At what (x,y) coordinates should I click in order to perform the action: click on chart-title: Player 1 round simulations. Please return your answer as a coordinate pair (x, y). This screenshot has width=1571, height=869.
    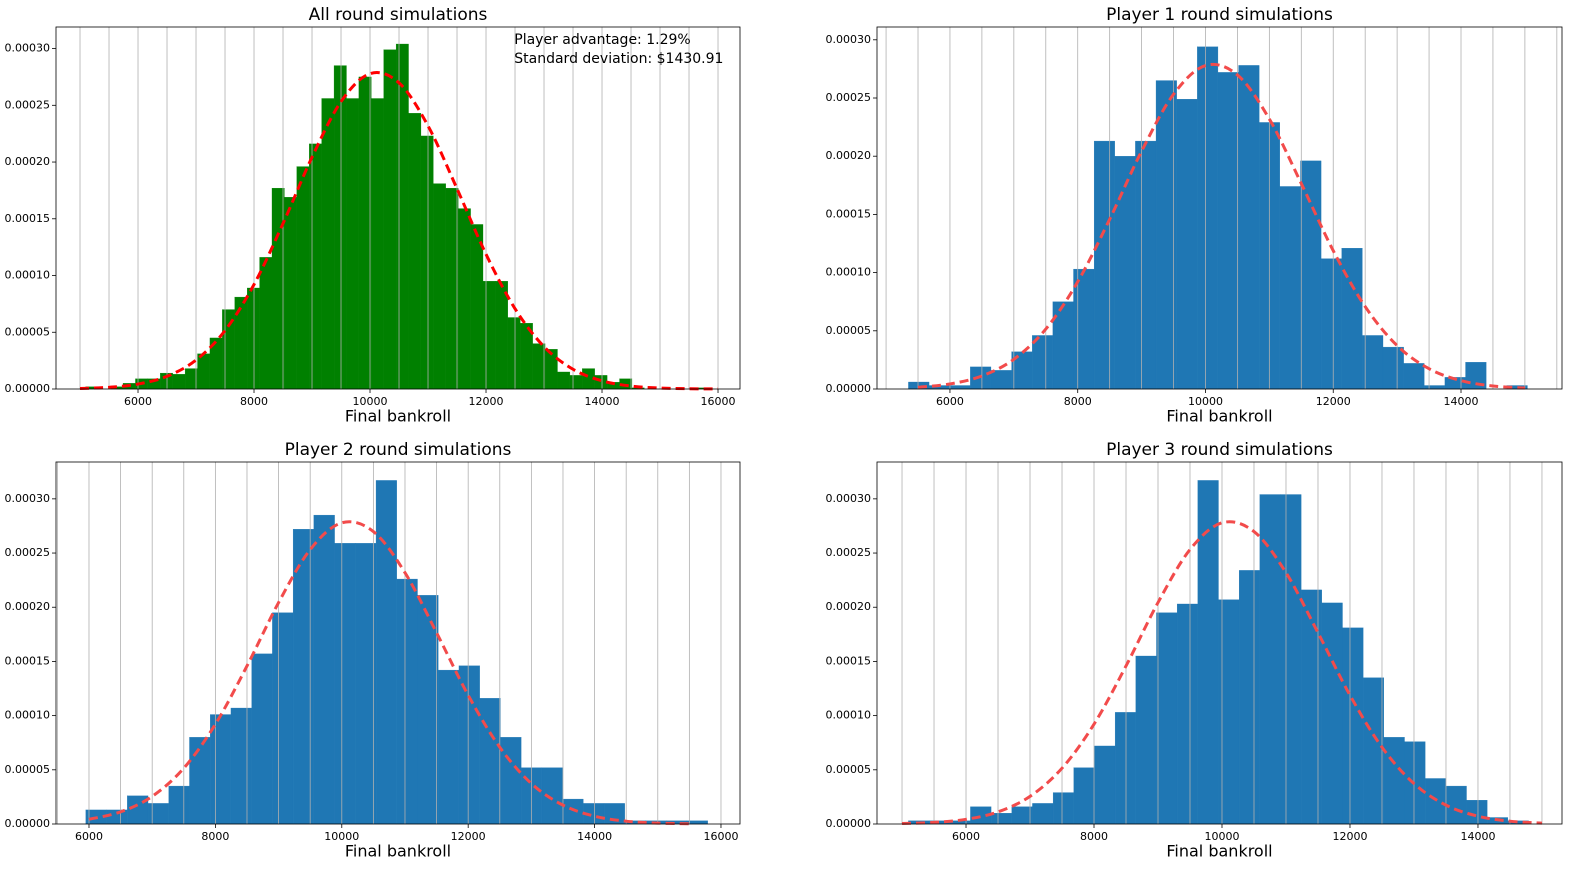
    Looking at the image, I should click on (1219, 15).